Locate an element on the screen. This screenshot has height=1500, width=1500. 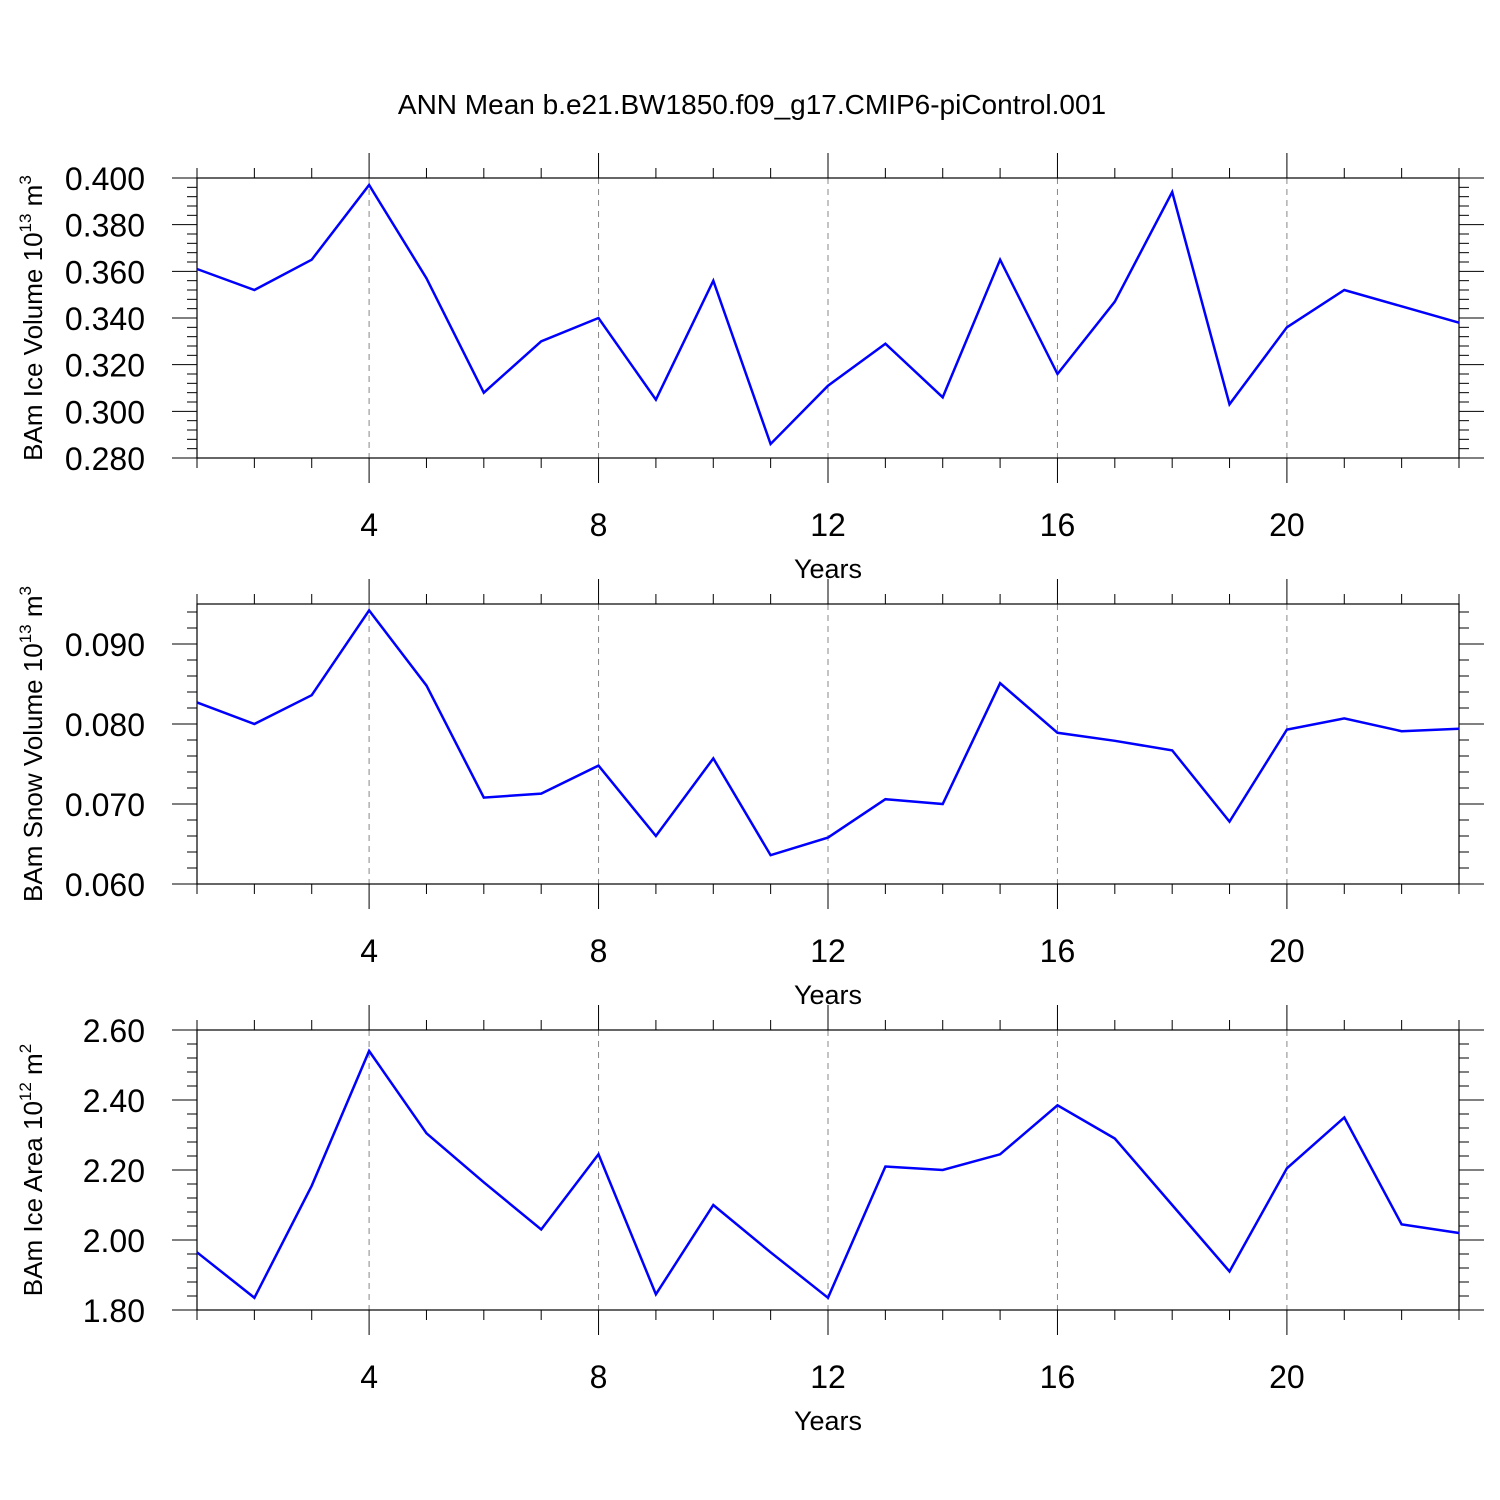
y-tick-label: 2.20 is located at coordinates (114, 1171).